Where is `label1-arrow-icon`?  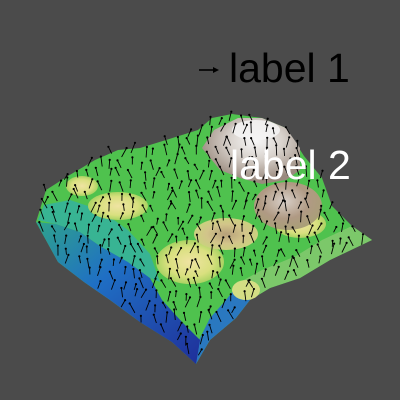
label1-arrow-icon is located at coordinates (209, 70).